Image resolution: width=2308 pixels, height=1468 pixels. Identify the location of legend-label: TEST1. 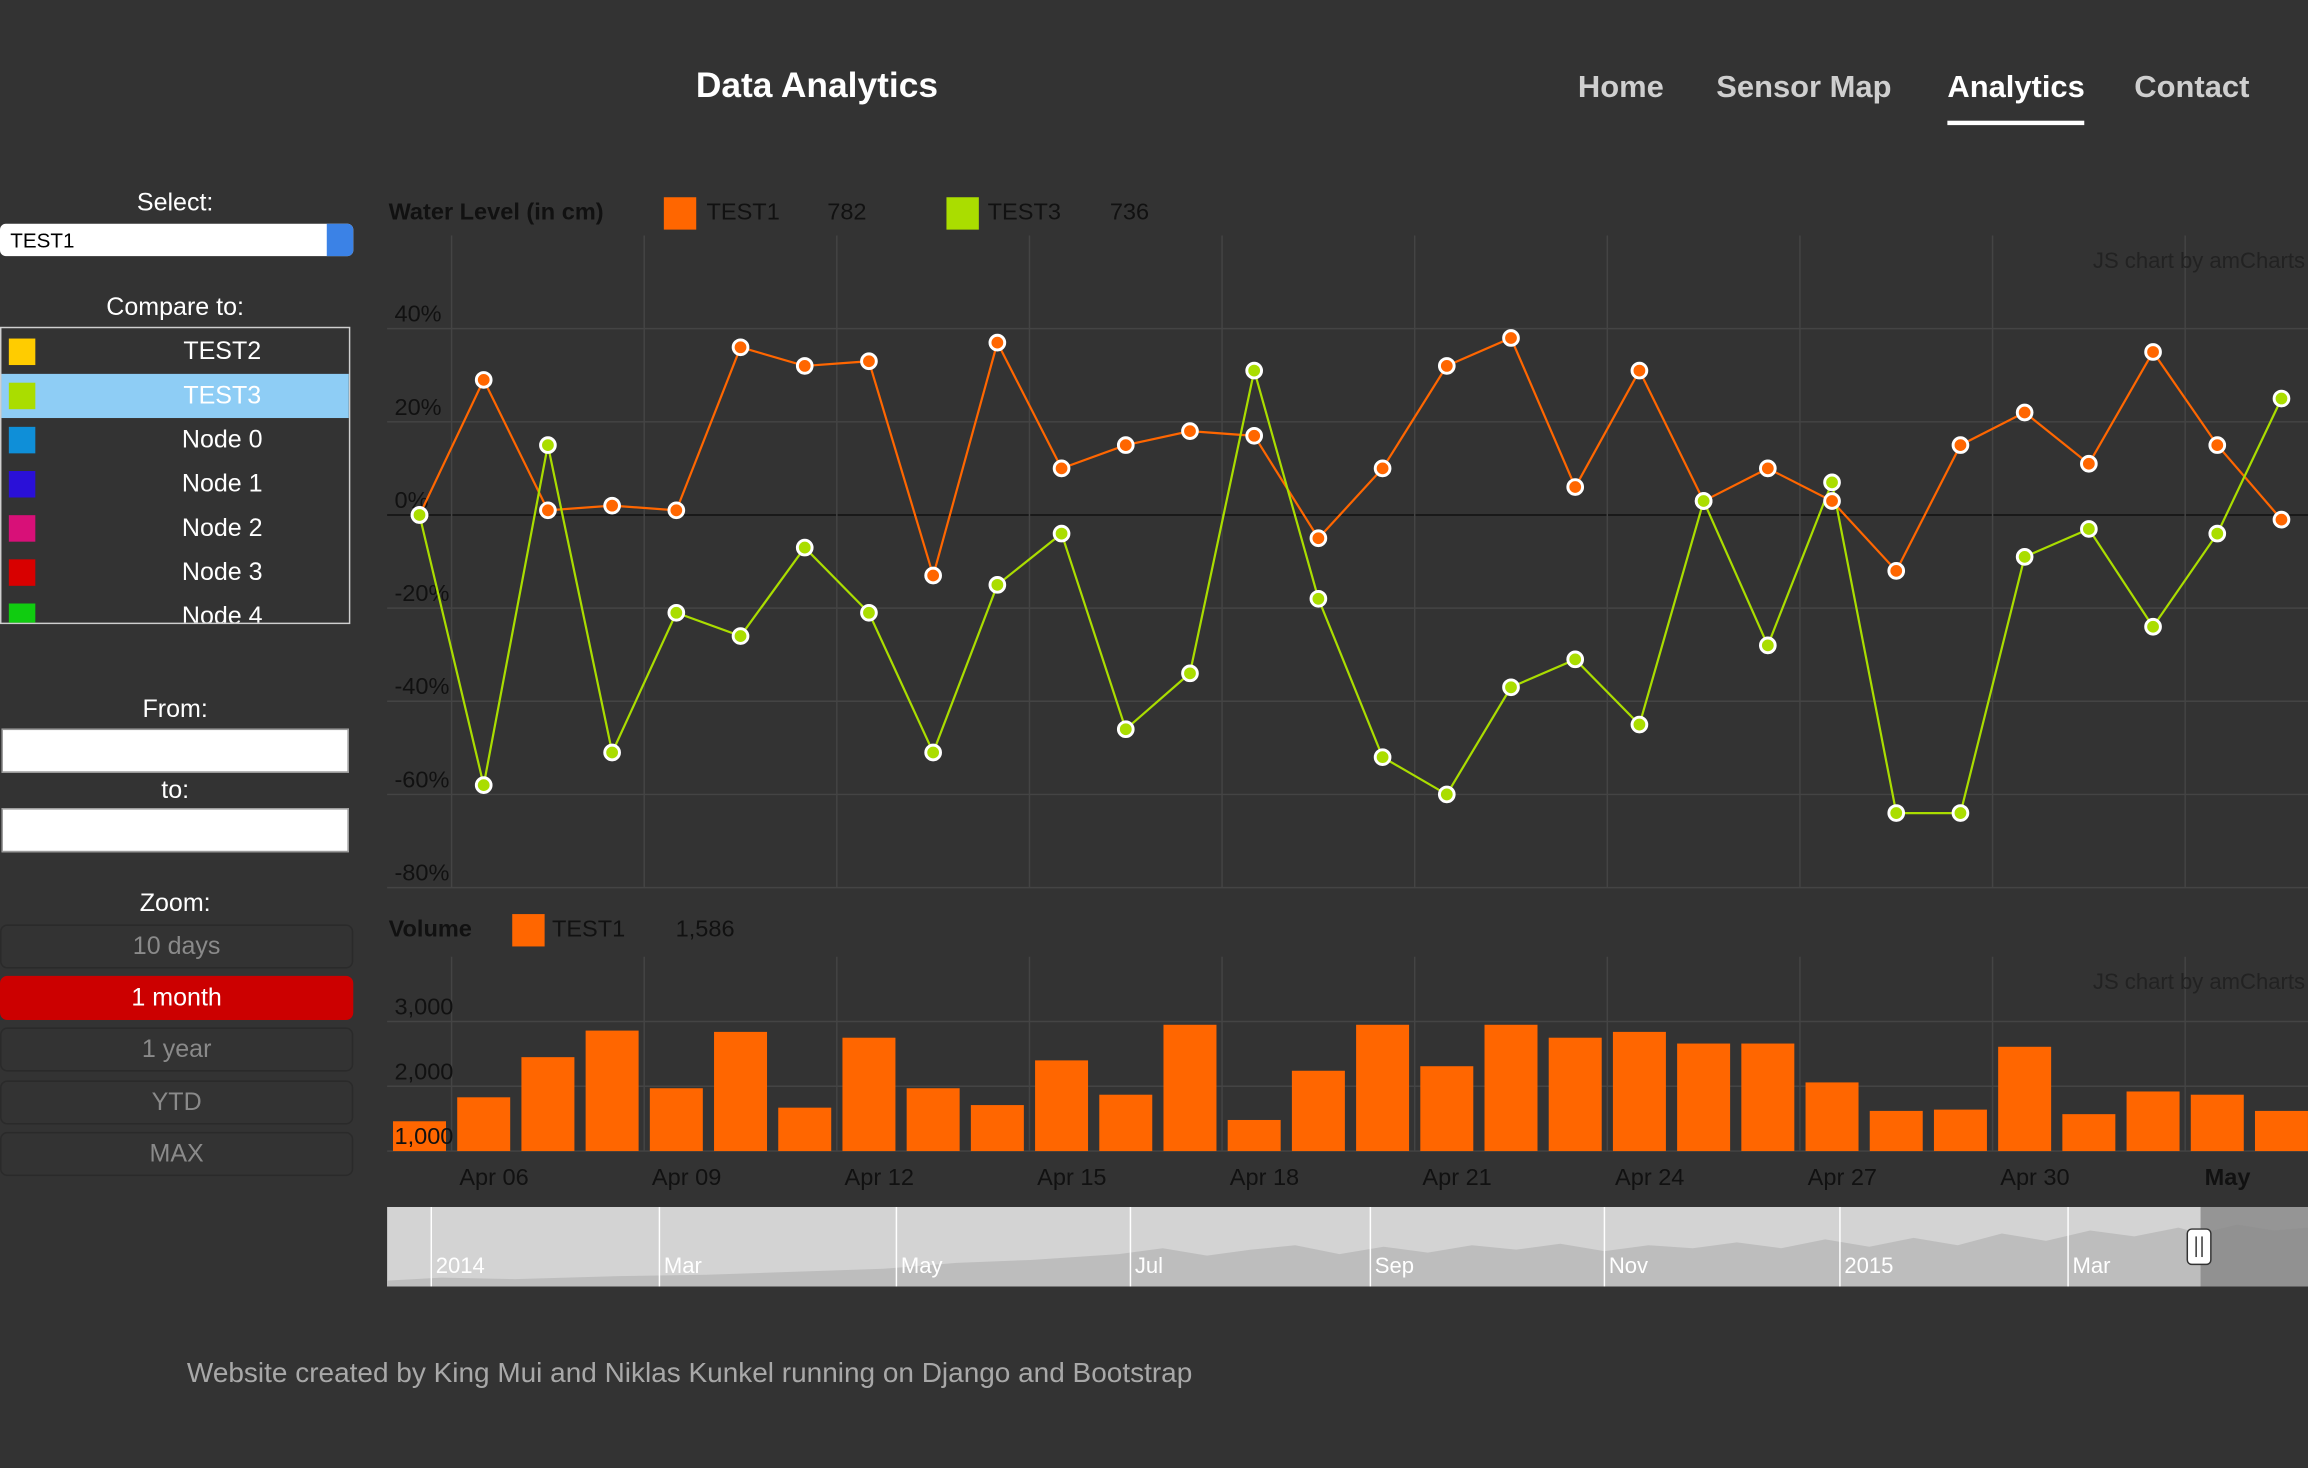
(743, 212).